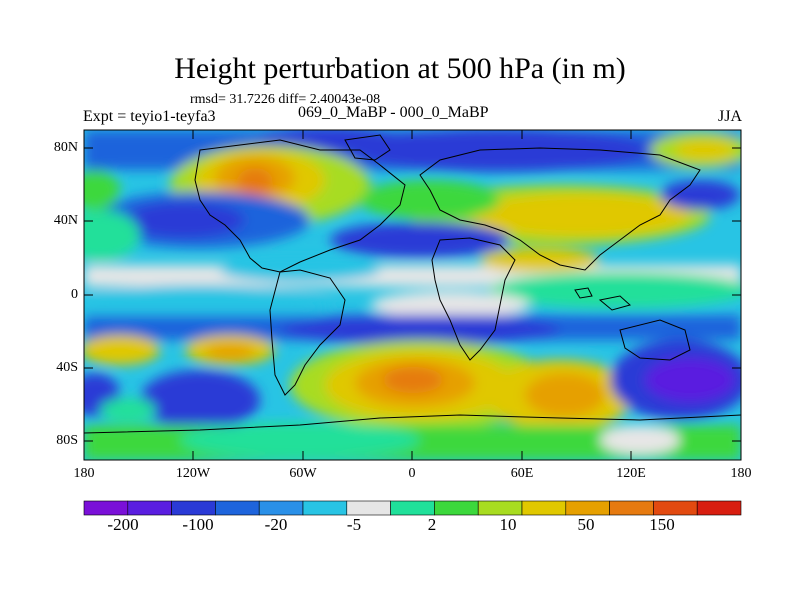 This screenshot has width=800, height=600. Describe the element at coordinates (84, 473) in the screenshot. I see `lon-label-180w: 180` at that location.